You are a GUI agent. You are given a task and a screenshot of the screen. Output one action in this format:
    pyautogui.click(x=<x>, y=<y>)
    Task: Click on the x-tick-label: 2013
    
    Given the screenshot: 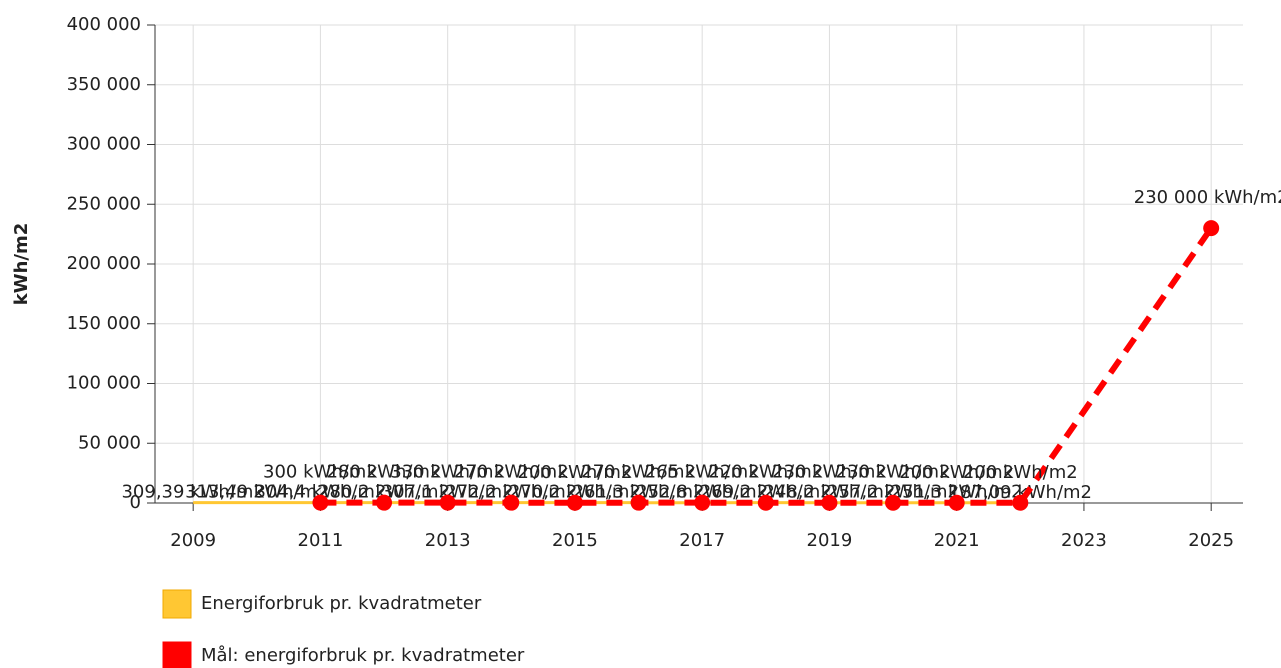 What is the action you would take?
    pyautogui.click(x=448, y=540)
    